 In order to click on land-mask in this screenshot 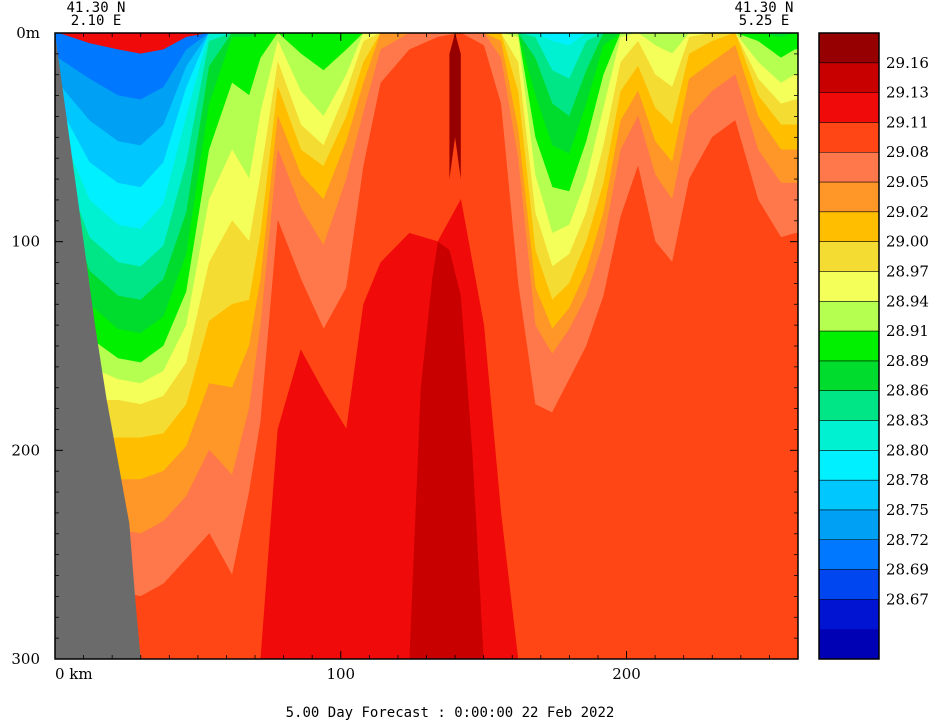, I will do `click(98, 346)`.